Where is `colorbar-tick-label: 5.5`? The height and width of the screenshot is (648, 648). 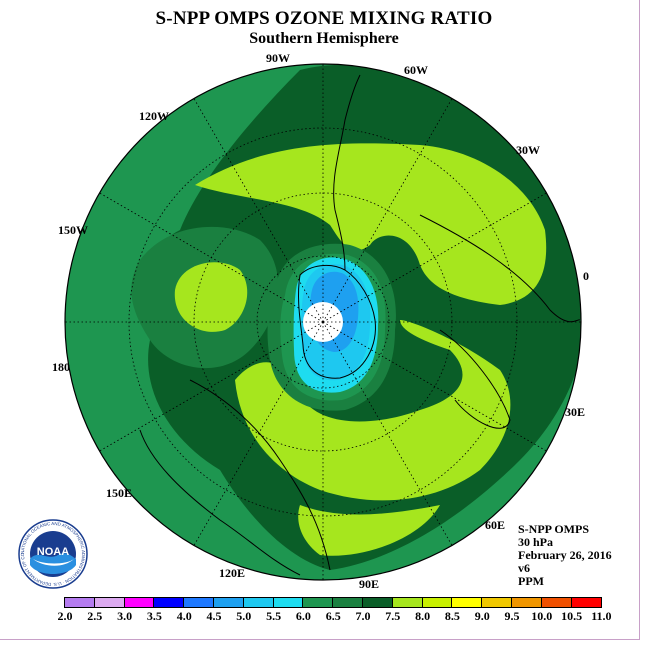
colorbar-tick-label: 5.5 is located at coordinates (274, 616).